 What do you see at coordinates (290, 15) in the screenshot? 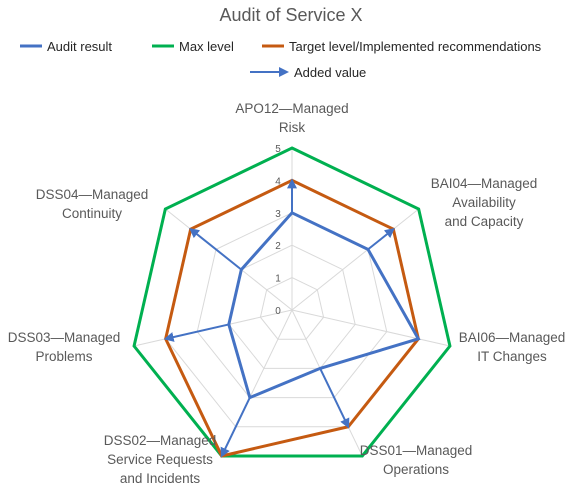
I see `chart-title: Audit of Service X` at bounding box center [290, 15].